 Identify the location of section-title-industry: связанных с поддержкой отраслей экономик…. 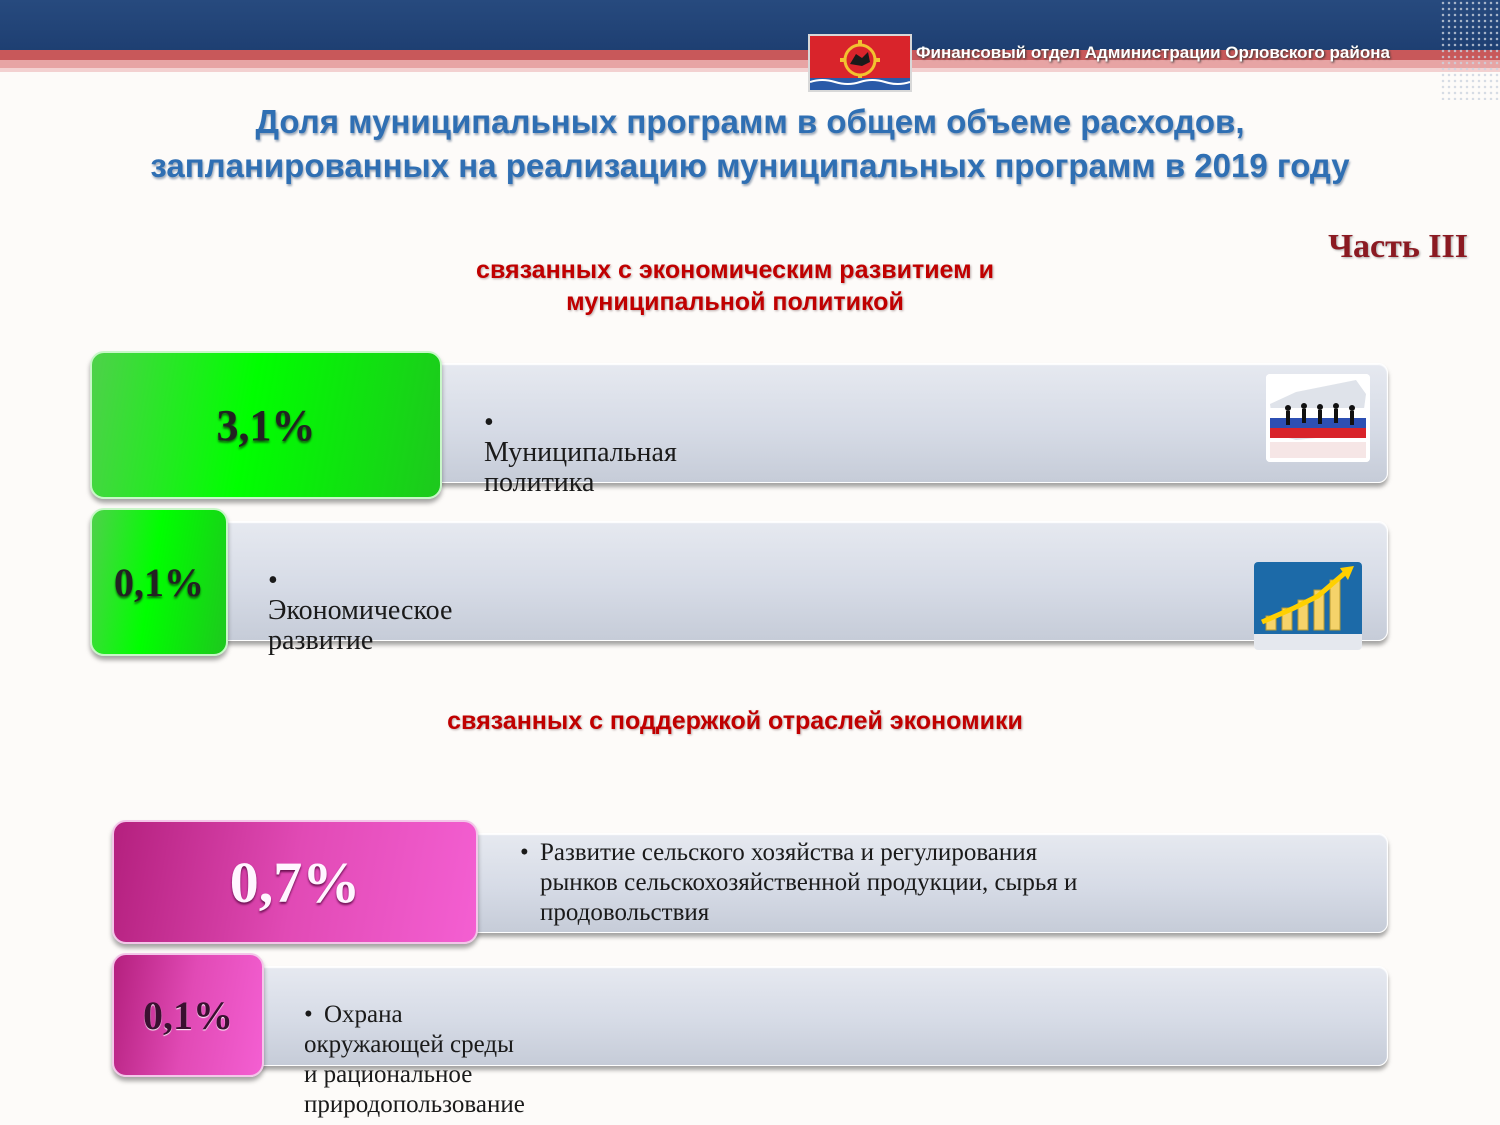
(735, 721).